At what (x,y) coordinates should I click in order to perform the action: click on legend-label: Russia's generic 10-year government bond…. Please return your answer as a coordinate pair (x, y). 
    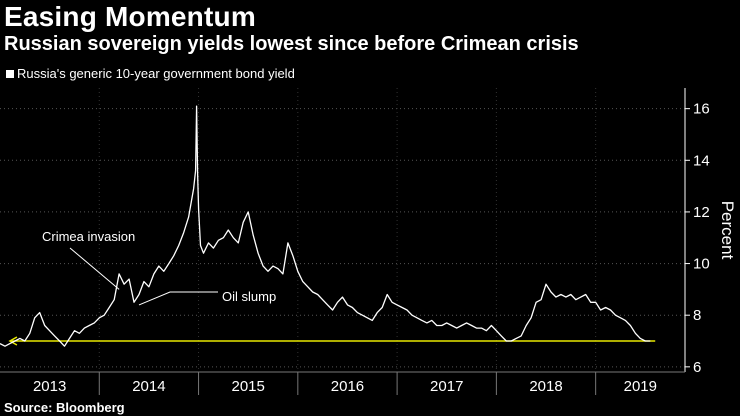
    Looking at the image, I should click on (156, 73).